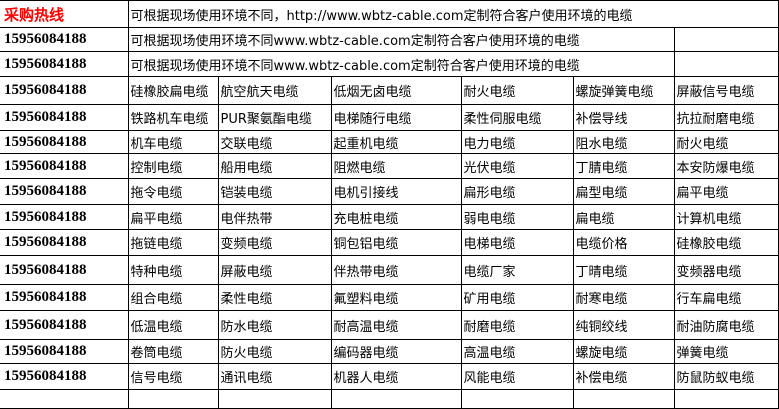  What do you see at coordinates (396, 351) in the screenshot?
I see `product-link: 编码器电缆` at bounding box center [396, 351].